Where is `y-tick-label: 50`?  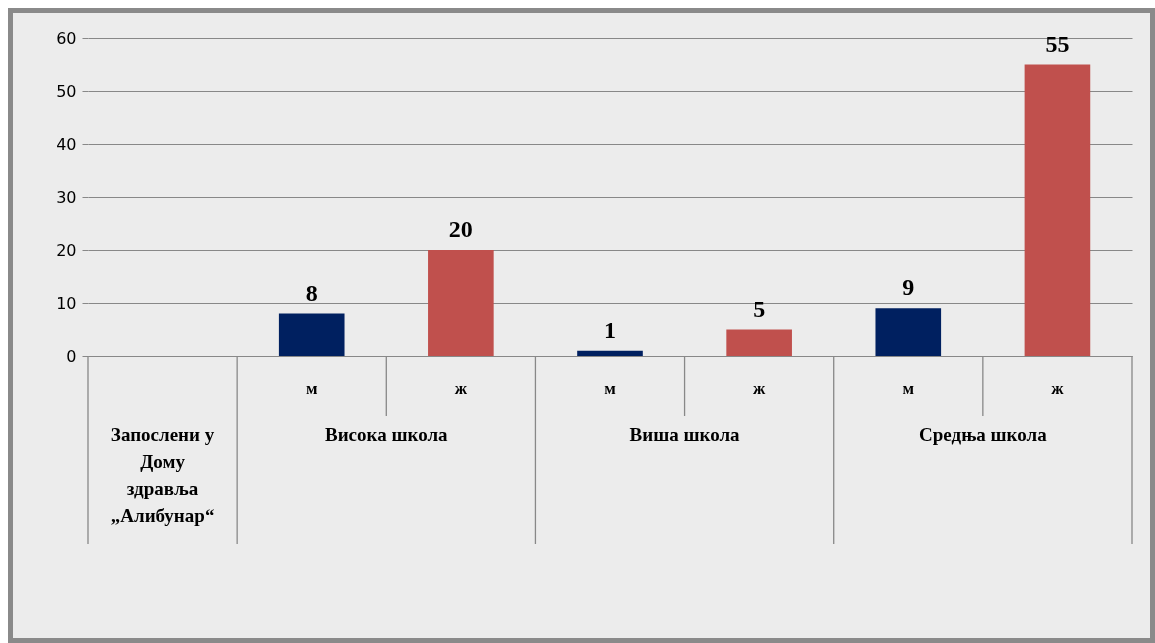 y-tick-label: 50 is located at coordinates (66, 91).